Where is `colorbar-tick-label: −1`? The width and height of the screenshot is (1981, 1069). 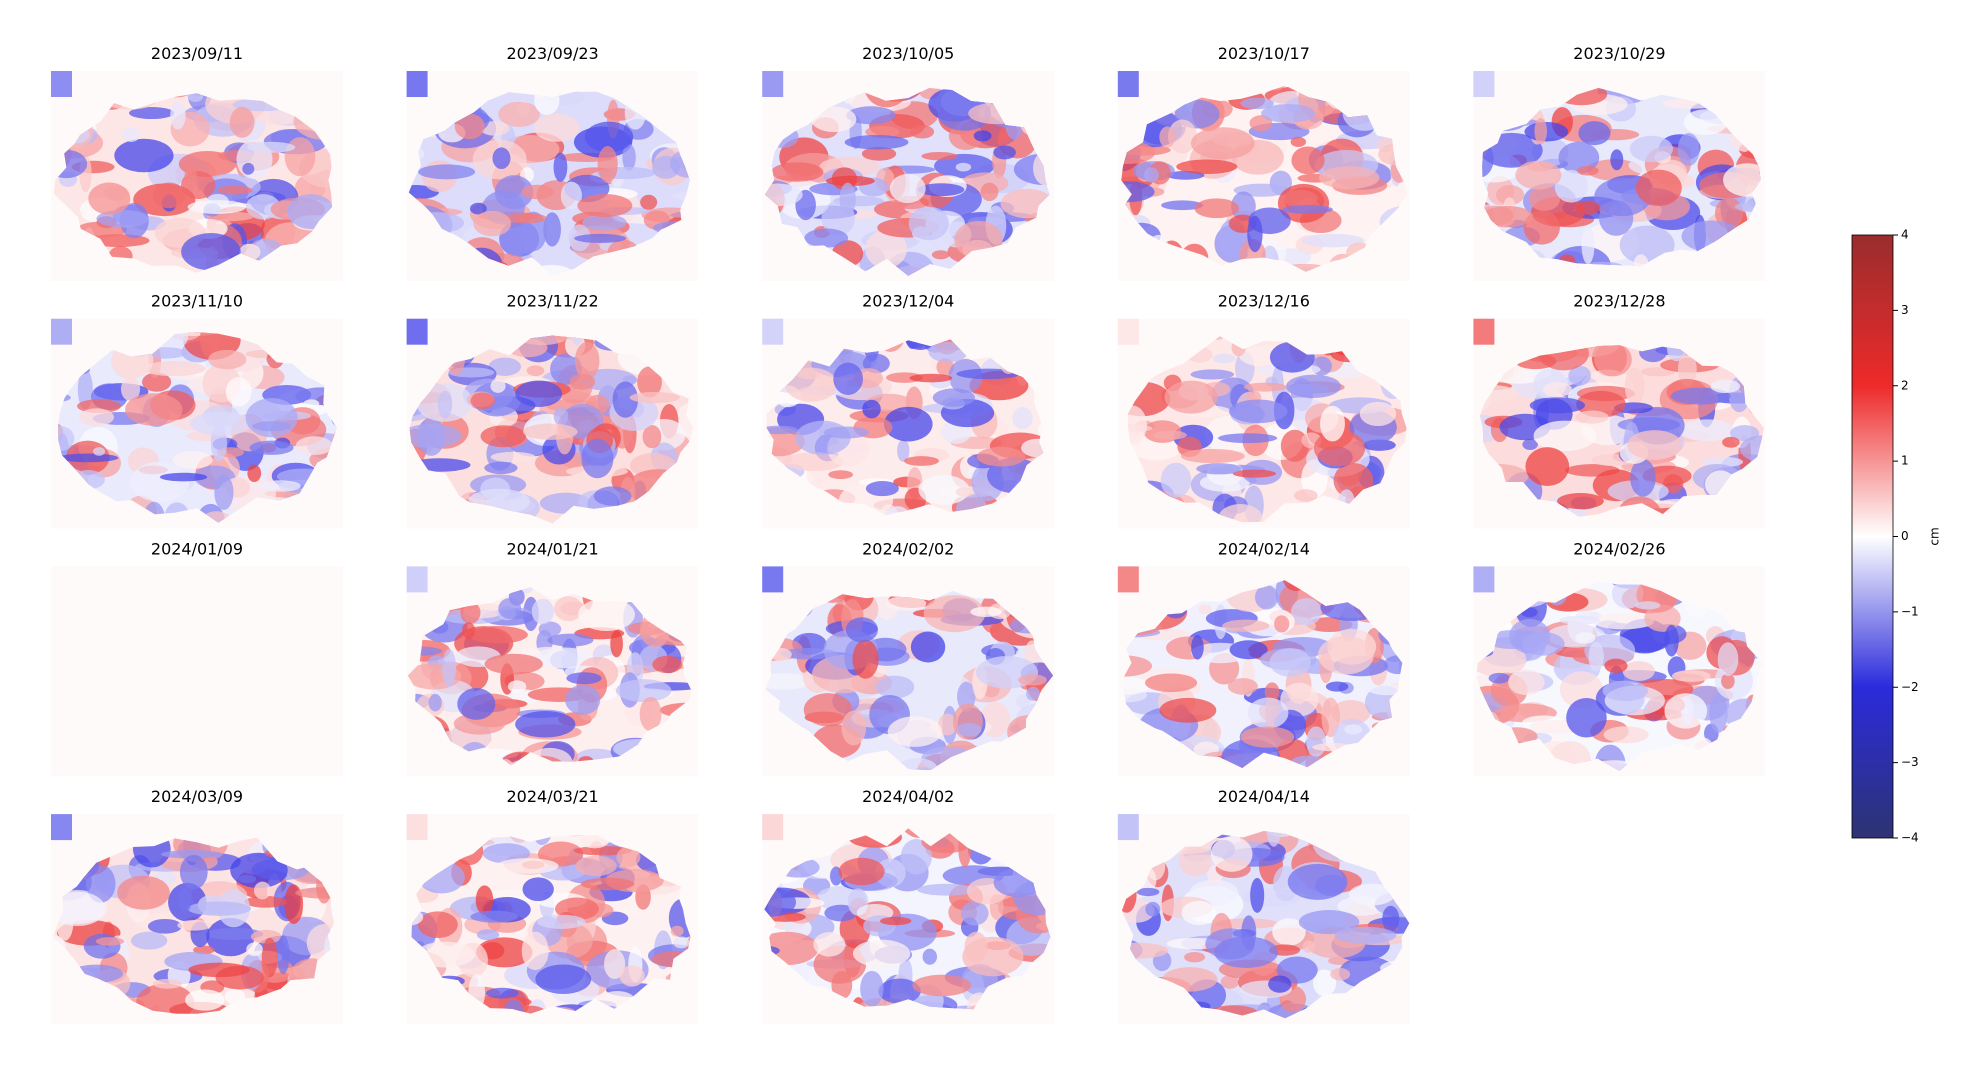 colorbar-tick-label: −1 is located at coordinates (1910, 611).